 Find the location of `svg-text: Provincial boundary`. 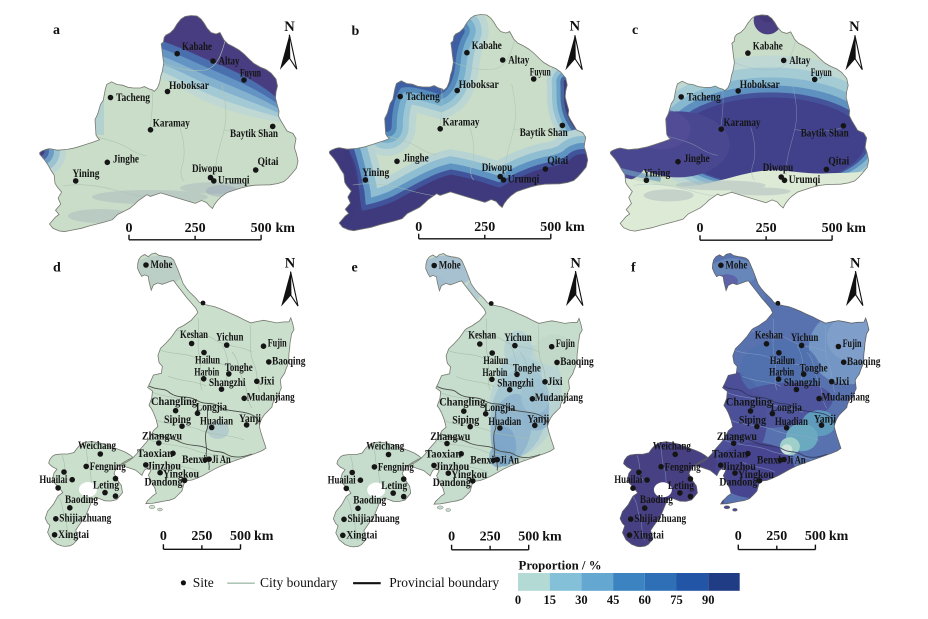

svg-text: Provincial boundary is located at coordinates (444, 582).